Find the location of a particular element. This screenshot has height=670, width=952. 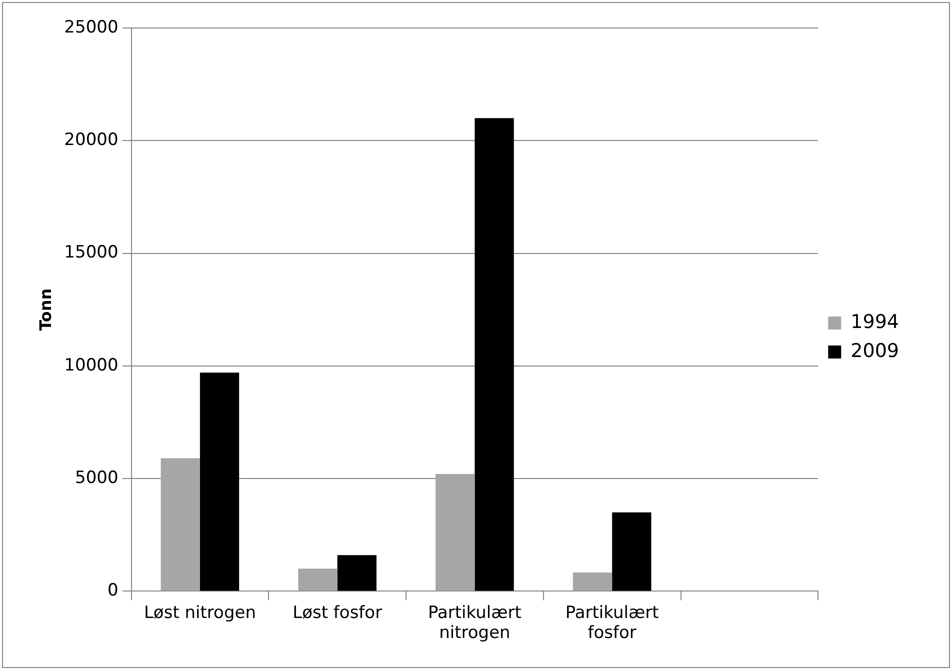

y-tick-label: 15000 is located at coordinates (91, 252).